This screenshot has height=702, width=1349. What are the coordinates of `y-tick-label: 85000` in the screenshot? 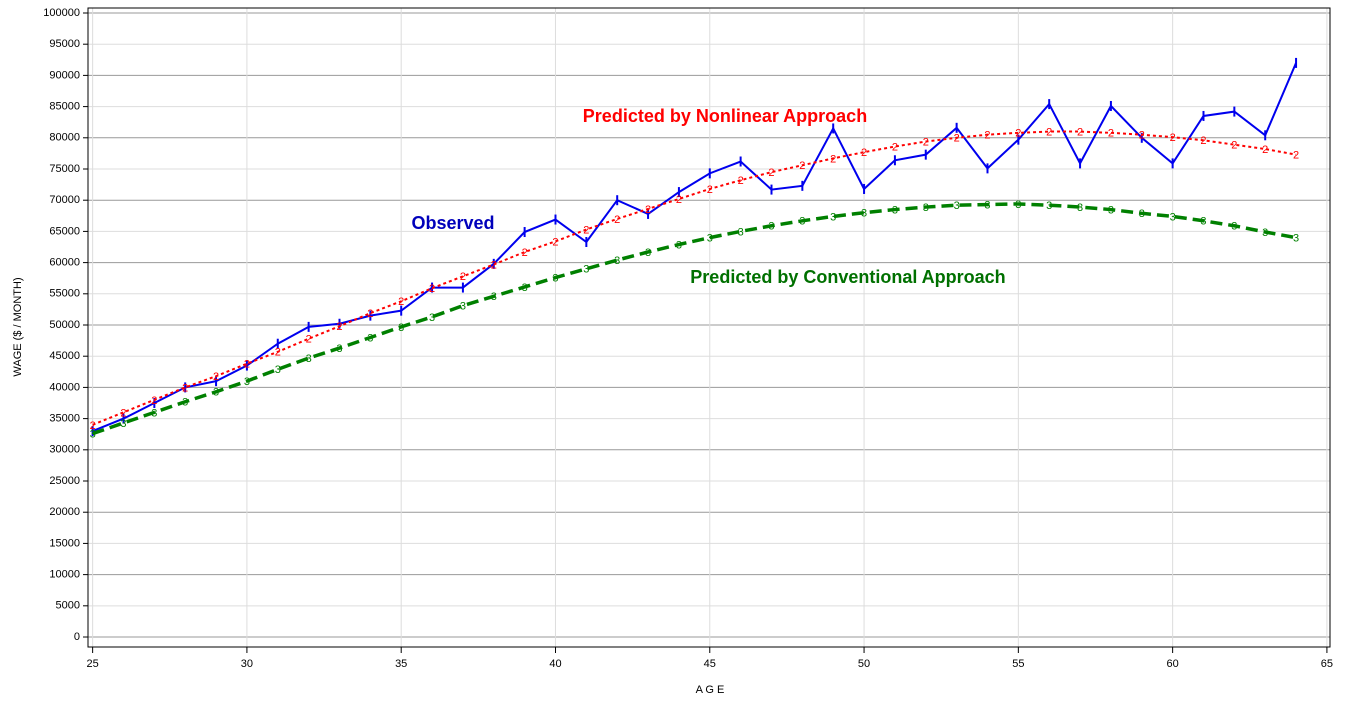 It's located at (64, 107).